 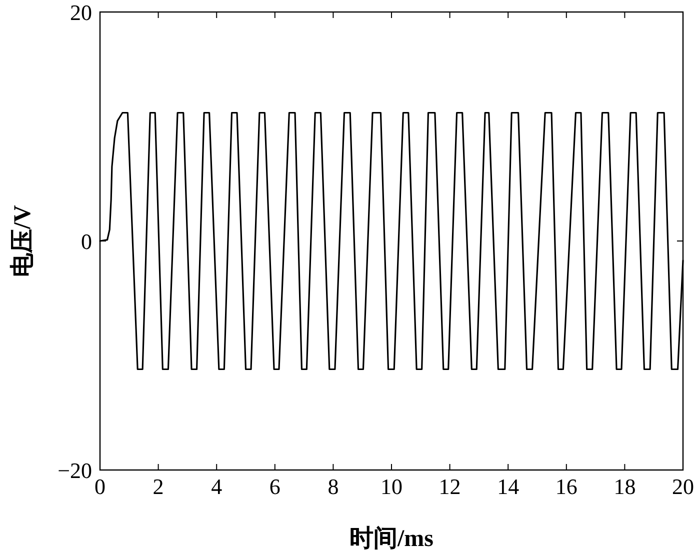 I want to click on y-tick-label: 20, so click(x=81, y=12).